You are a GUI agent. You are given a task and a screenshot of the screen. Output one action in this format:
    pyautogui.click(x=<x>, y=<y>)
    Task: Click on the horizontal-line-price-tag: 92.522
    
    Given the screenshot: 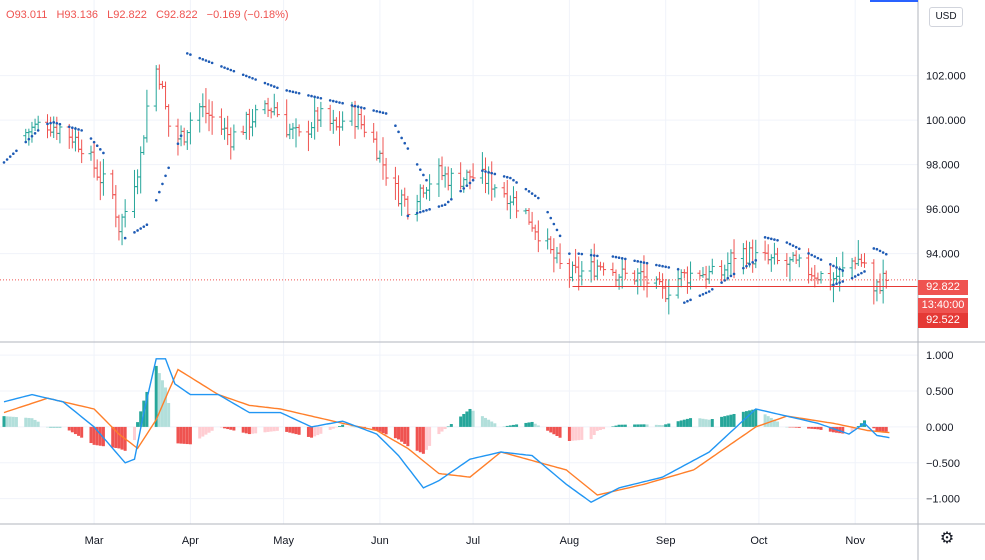 What is the action you would take?
    pyautogui.click(x=943, y=320)
    